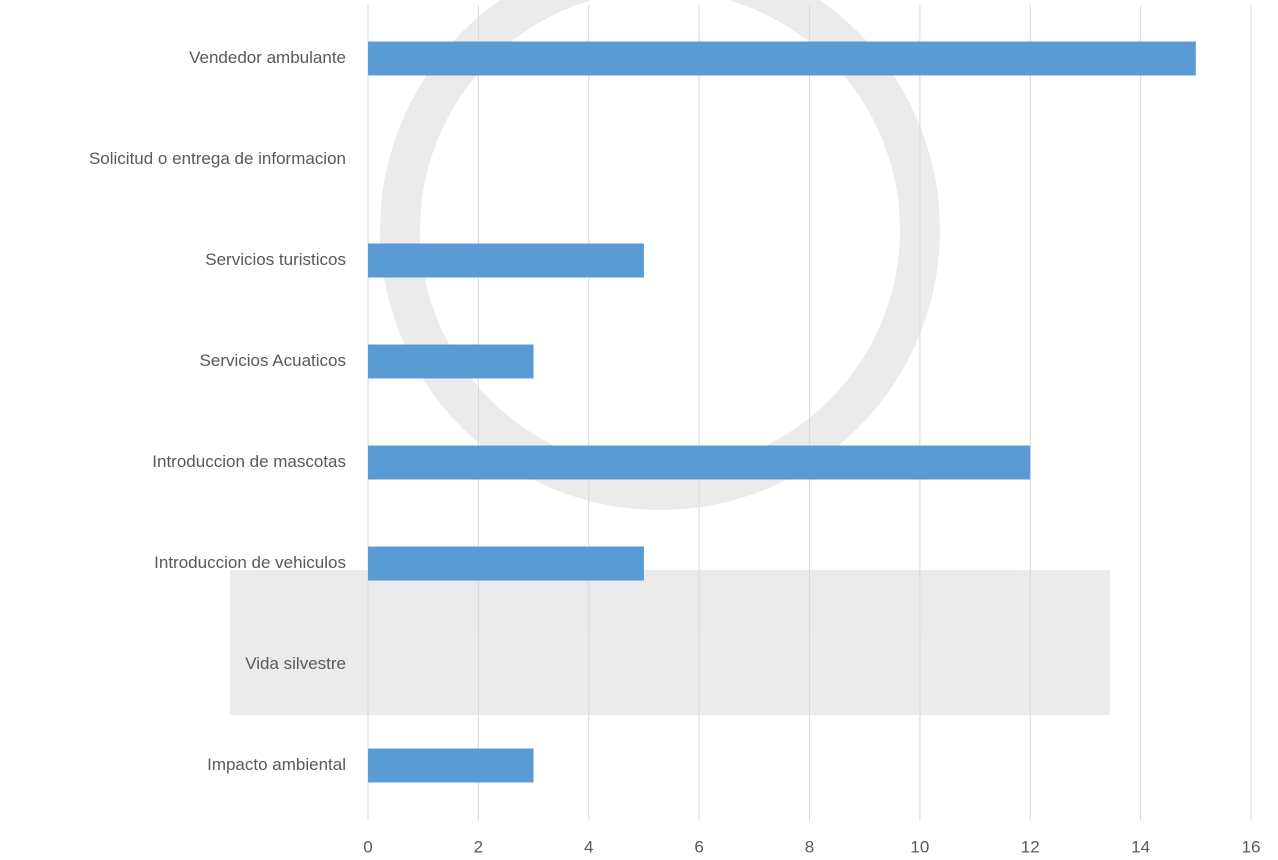 Image resolution: width=1278 pixels, height=860 pixels. I want to click on x-tick-label: 4, so click(588, 846).